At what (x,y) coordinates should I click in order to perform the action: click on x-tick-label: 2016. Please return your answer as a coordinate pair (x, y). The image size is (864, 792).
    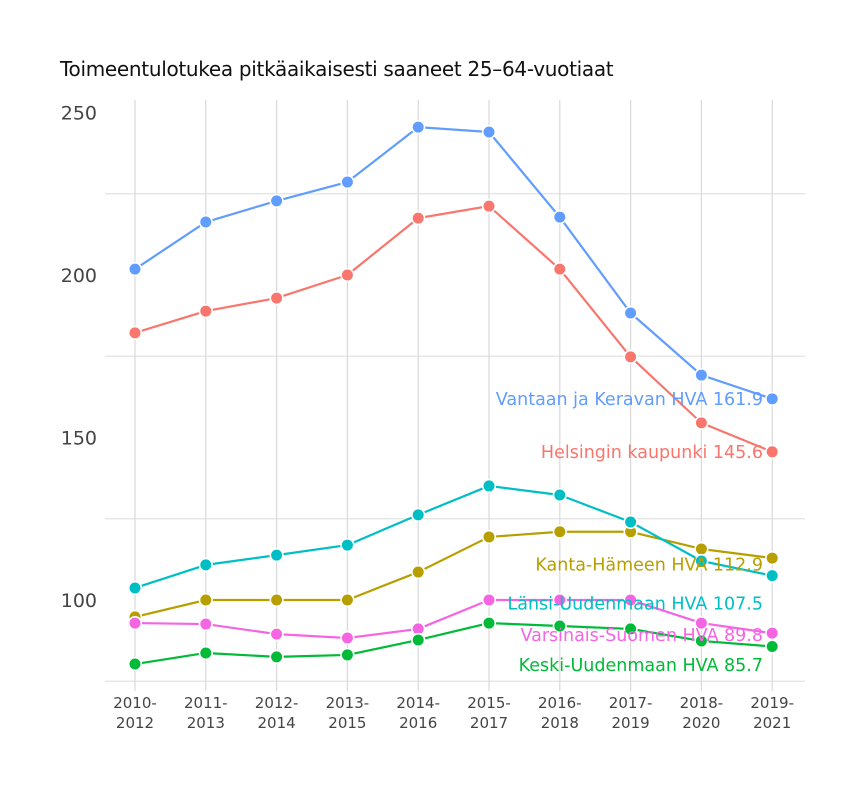
    Looking at the image, I should click on (418, 723).